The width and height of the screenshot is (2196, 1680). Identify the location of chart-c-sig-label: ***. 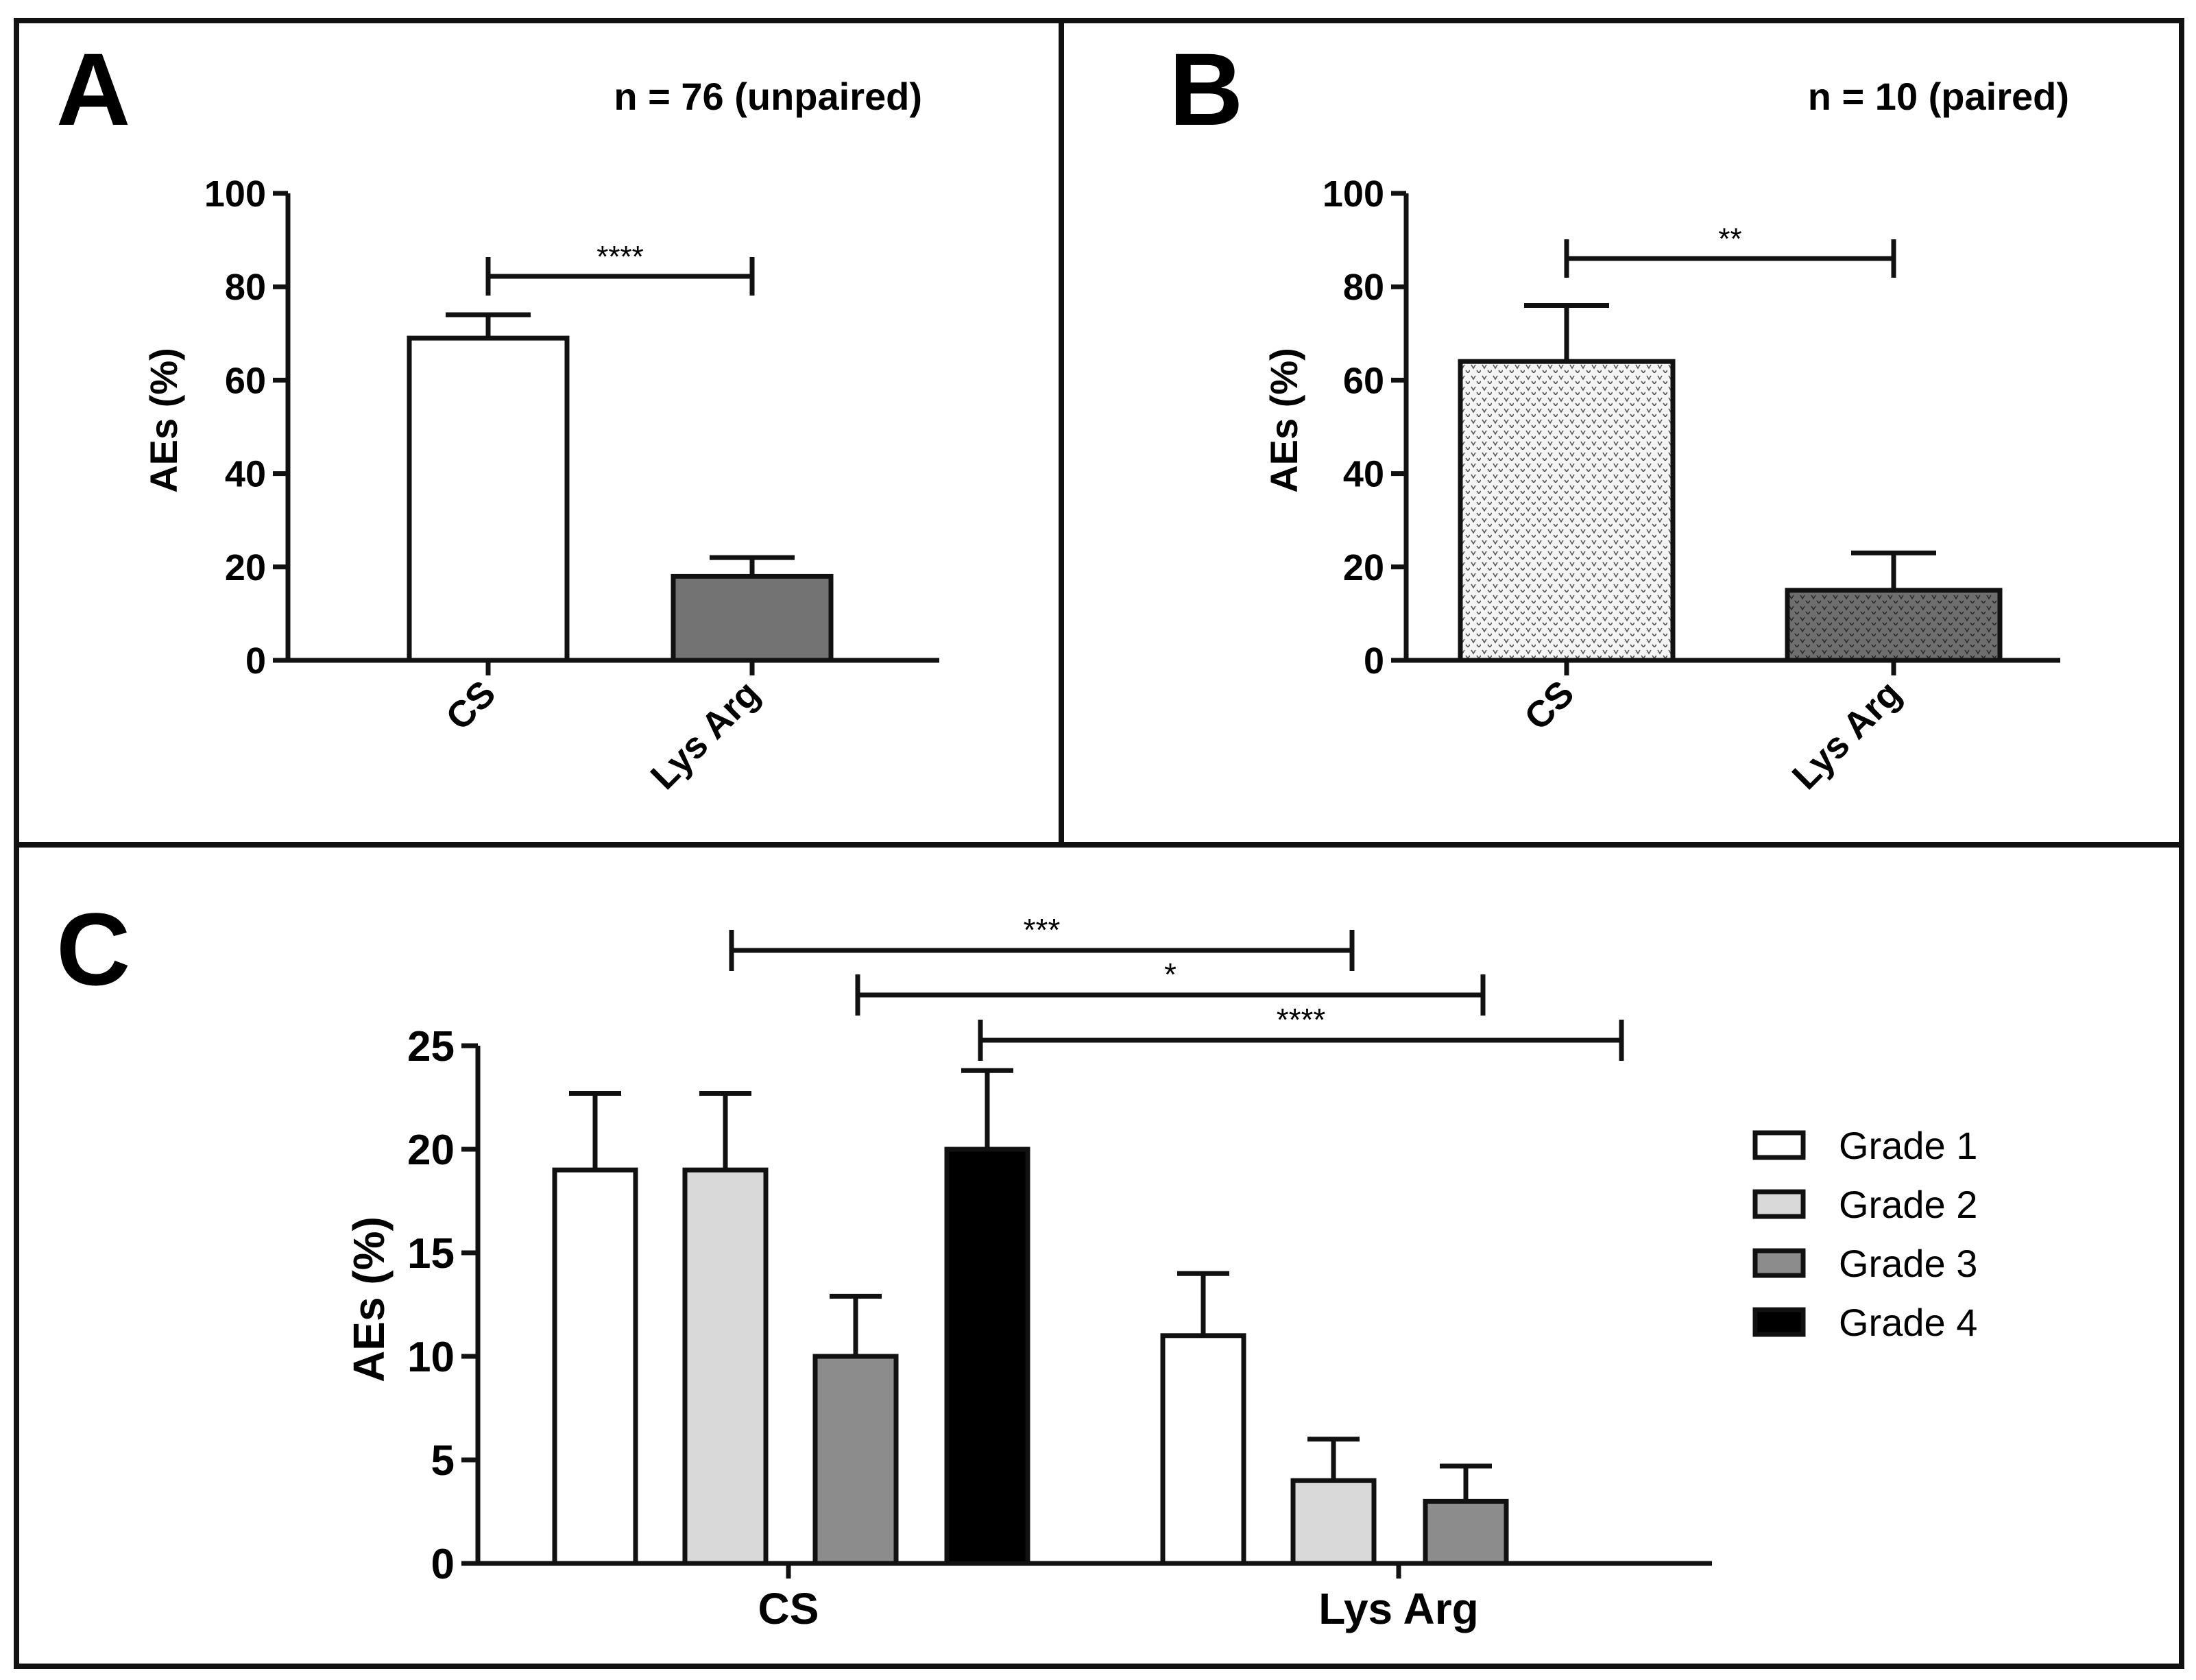
(1042, 930).